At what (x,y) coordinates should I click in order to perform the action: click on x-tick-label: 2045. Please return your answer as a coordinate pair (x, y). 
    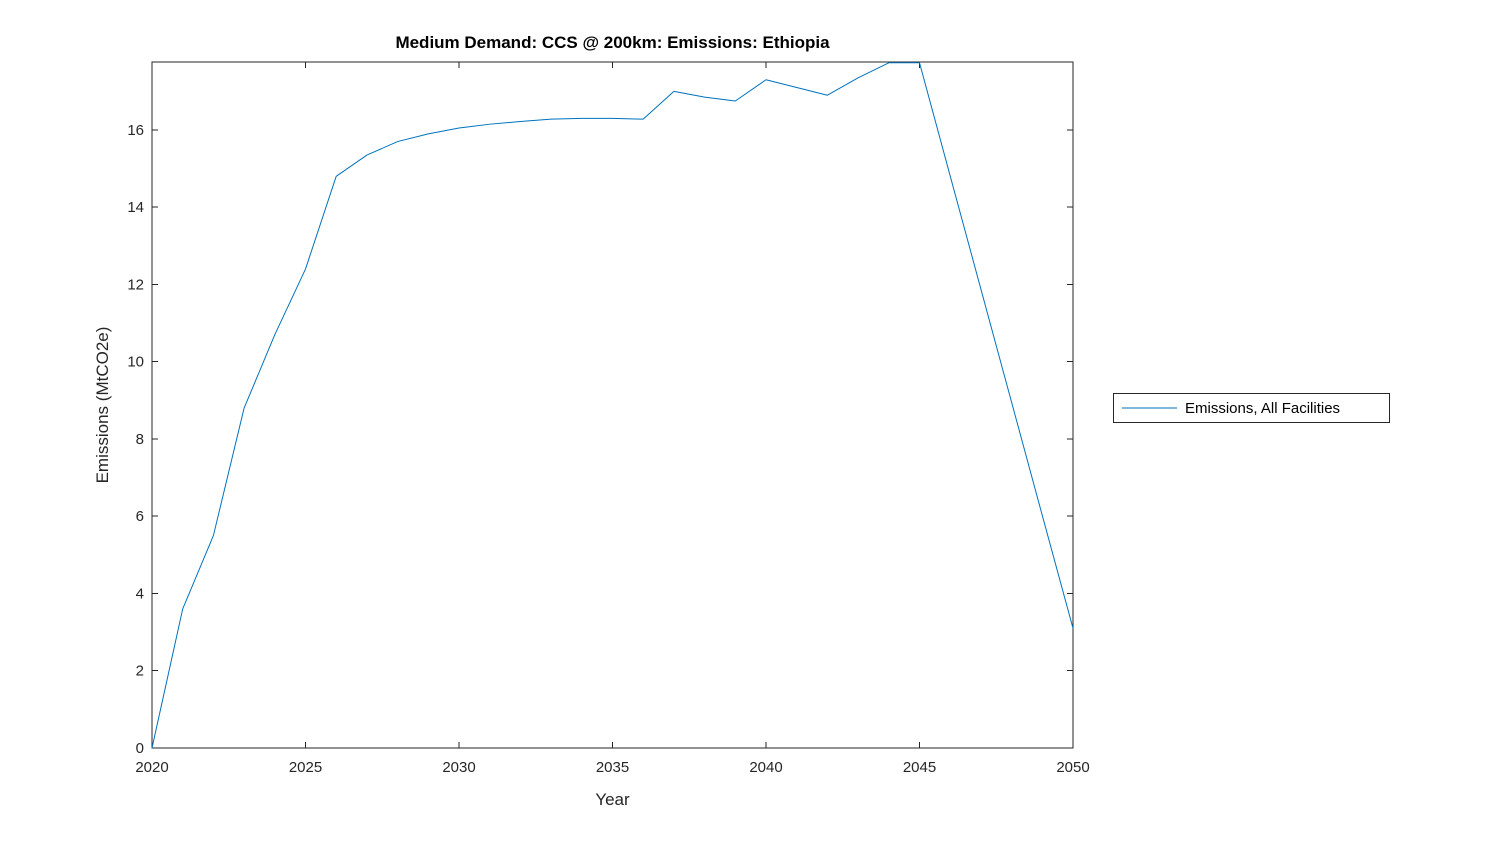
    Looking at the image, I should click on (919, 767).